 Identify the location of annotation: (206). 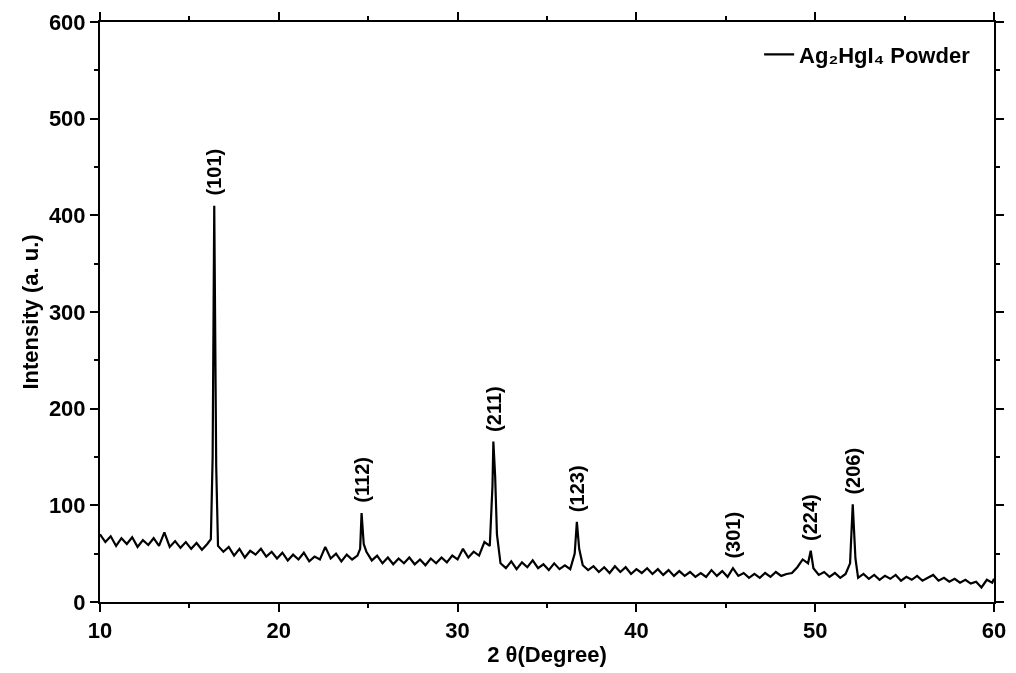
(852, 471).